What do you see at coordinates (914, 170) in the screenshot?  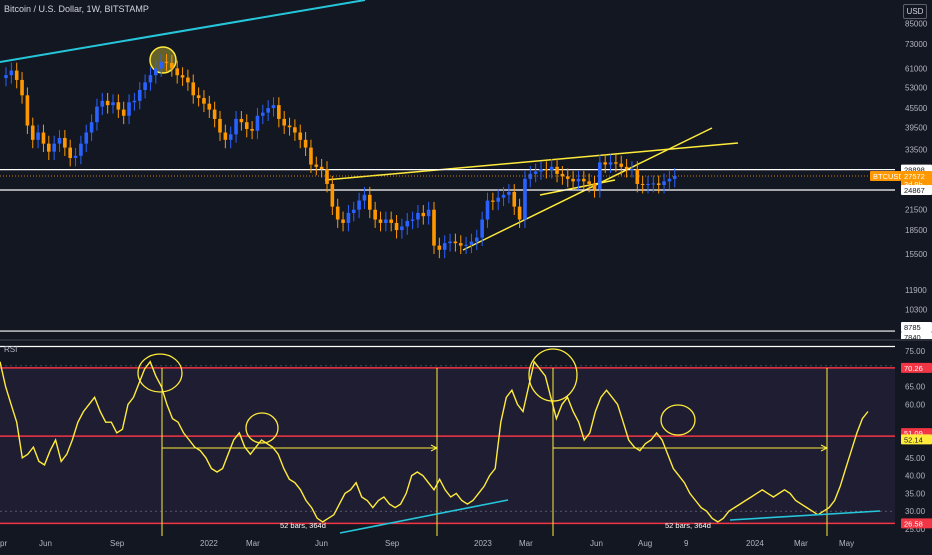 I see `price-level-label: 28898` at bounding box center [914, 170].